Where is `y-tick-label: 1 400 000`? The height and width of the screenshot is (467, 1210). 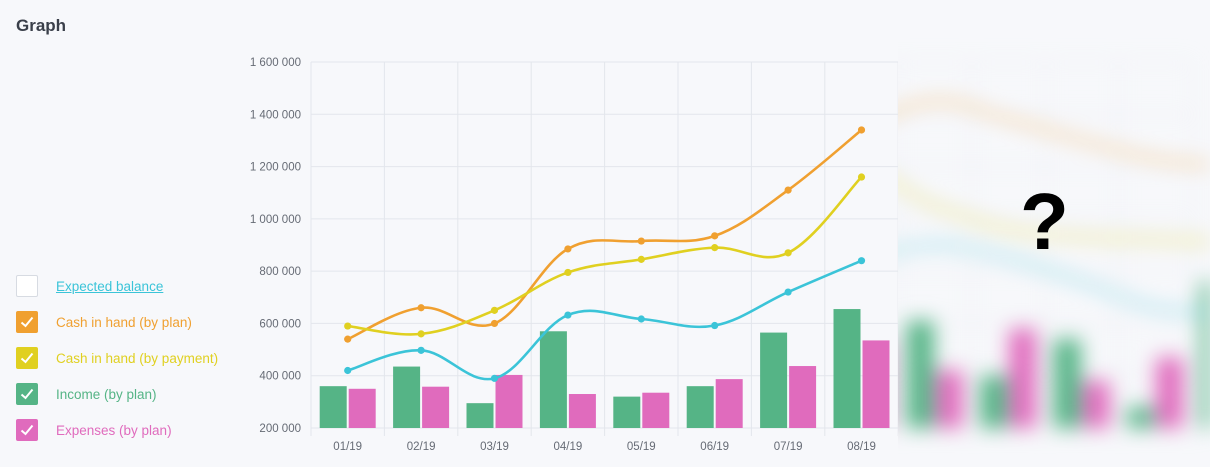 y-tick-label: 1 400 000 is located at coordinates (275, 115).